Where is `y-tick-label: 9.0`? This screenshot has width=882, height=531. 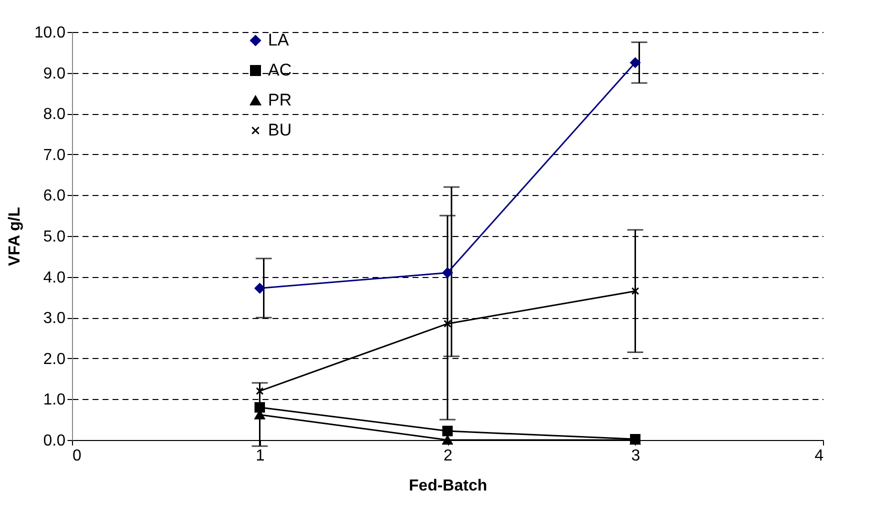
y-tick-label: 9.0 is located at coordinates (54, 73).